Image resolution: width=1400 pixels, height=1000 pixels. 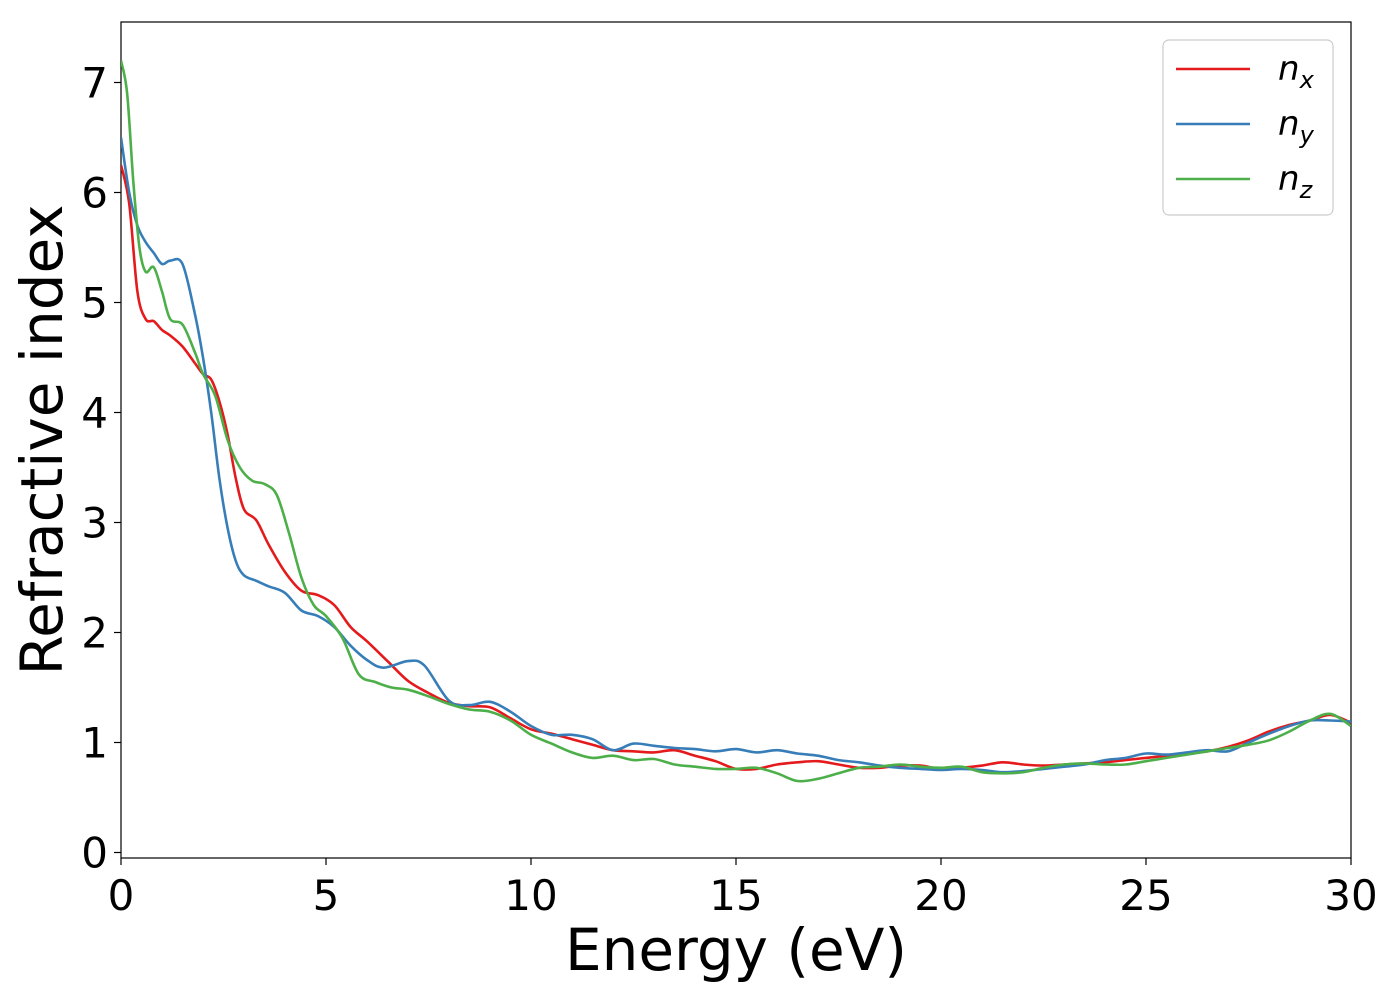 What do you see at coordinates (326, 895) in the screenshot?
I see `x-tick-label: 5` at bounding box center [326, 895].